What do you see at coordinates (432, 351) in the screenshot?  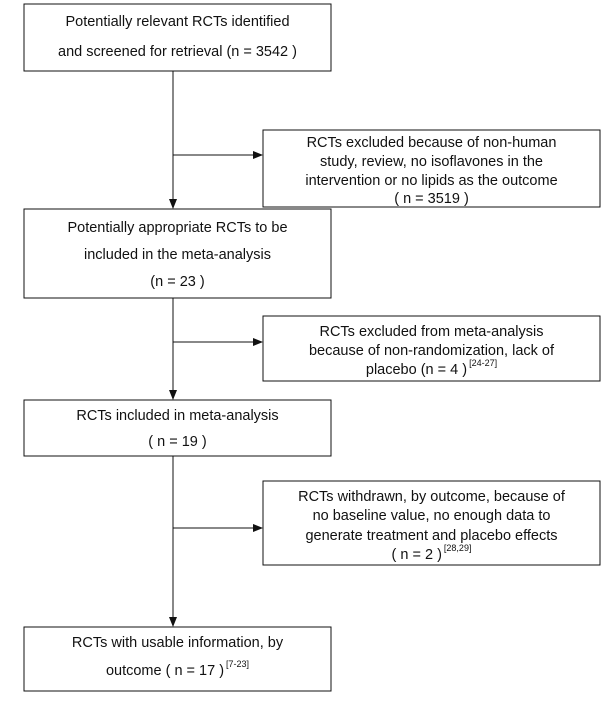 I see `box-text: because of non-randomization, lack of` at bounding box center [432, 351].